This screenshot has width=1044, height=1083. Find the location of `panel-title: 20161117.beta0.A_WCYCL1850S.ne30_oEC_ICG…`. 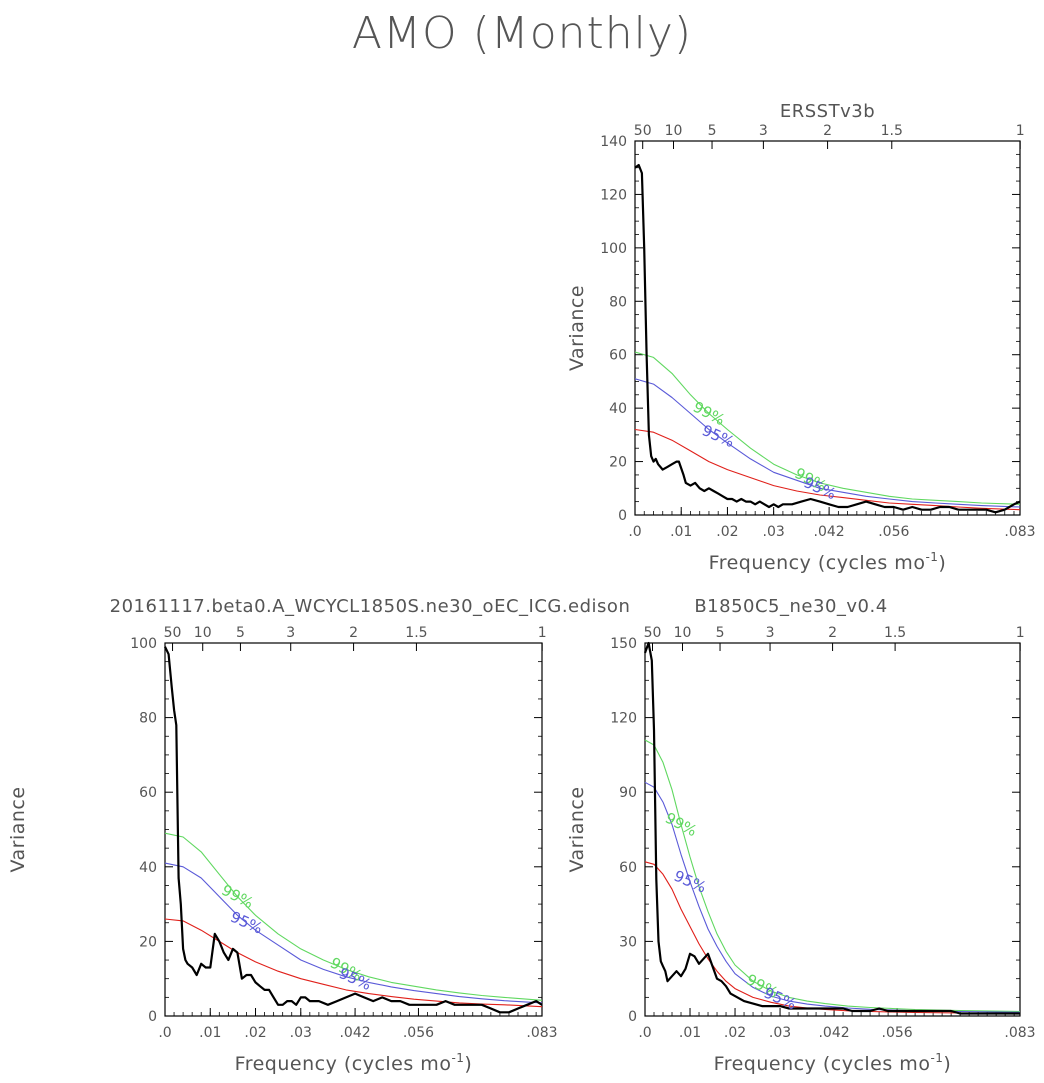

panel-title: 20161117.beta0.A_WCYCL1850S.ne30_oEC_ICG… is located at coordinates (370, 606).